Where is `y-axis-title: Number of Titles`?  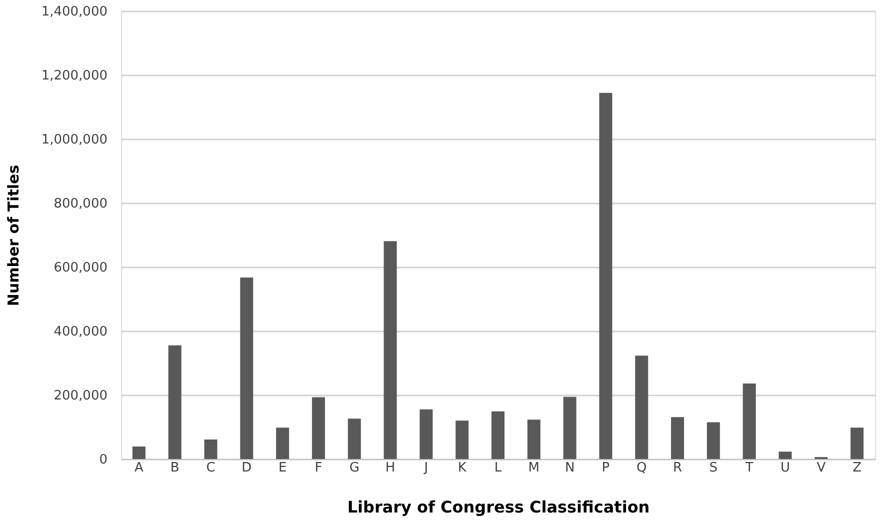
y-axis-title: Number of Titles is located at coordinates (13, 235).